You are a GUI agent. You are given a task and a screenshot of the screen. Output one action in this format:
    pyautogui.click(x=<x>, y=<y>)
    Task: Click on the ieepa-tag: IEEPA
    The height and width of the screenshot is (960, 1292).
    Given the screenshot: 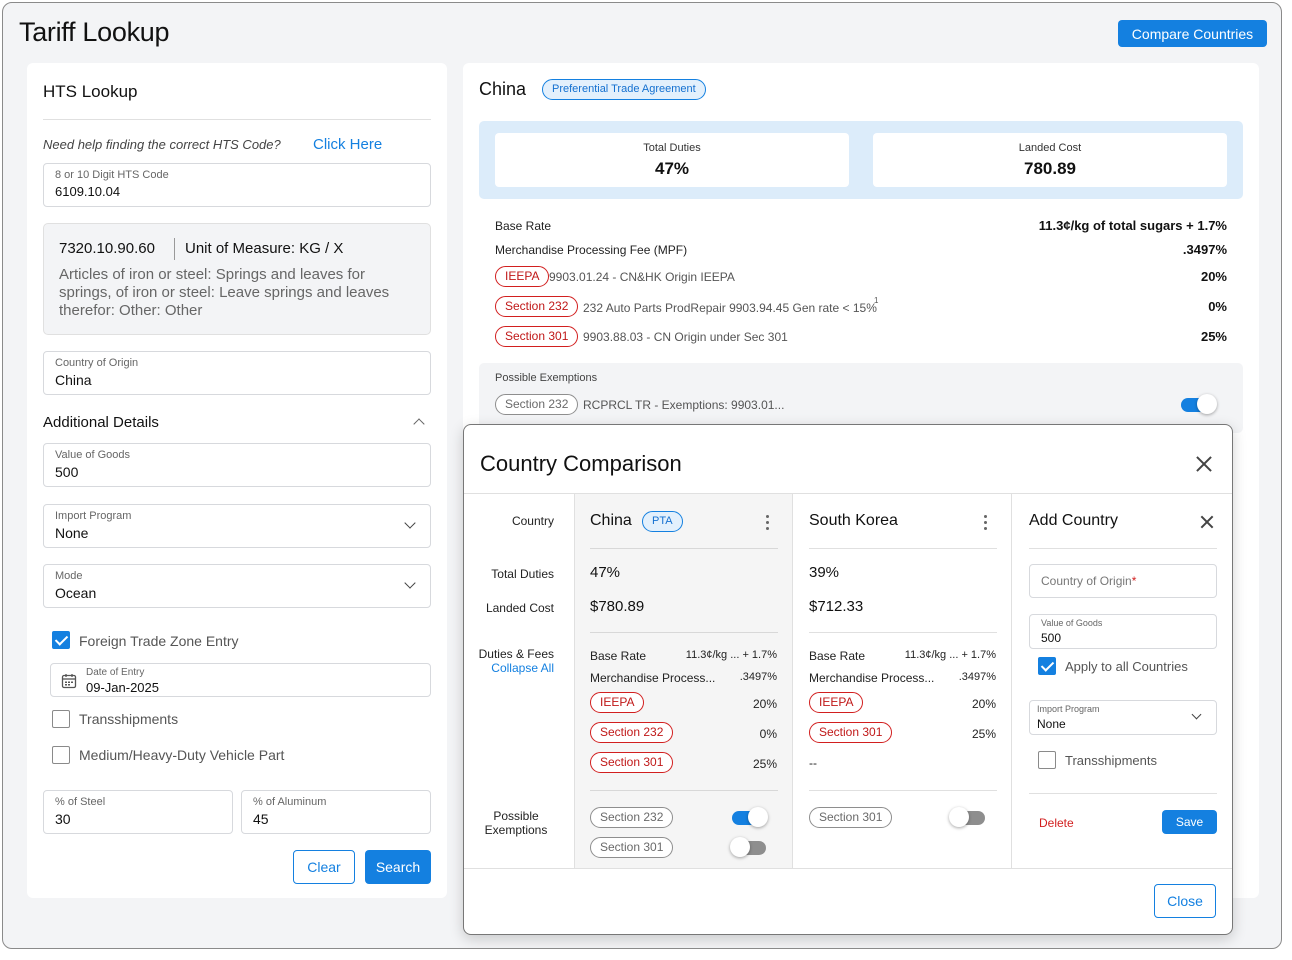 What is the action you would take?
    pyautogui.click(x=522, y=276)
    